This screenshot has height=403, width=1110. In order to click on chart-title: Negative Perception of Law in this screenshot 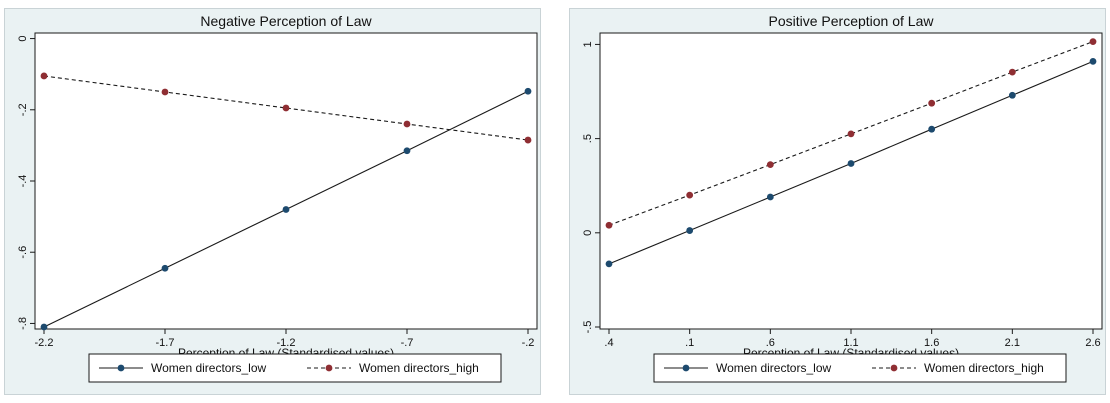, I will do `click(286, 21)`.